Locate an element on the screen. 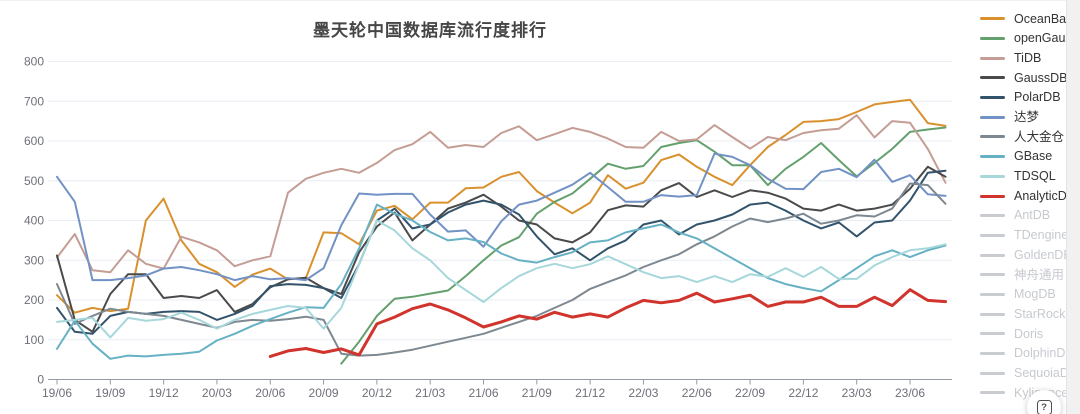 The image size is (1080, 414). x-axis-label: 23/03 is located at coordinates (857, 393).